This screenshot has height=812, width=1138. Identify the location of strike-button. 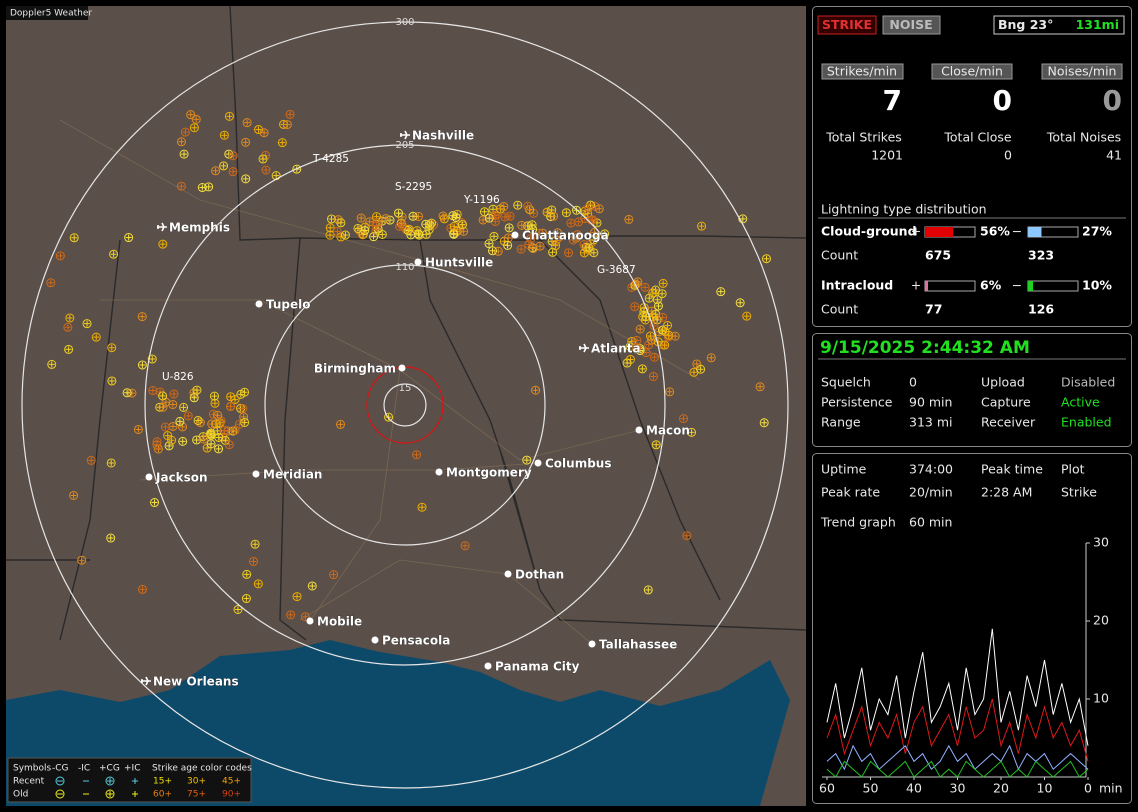
(847, 25).